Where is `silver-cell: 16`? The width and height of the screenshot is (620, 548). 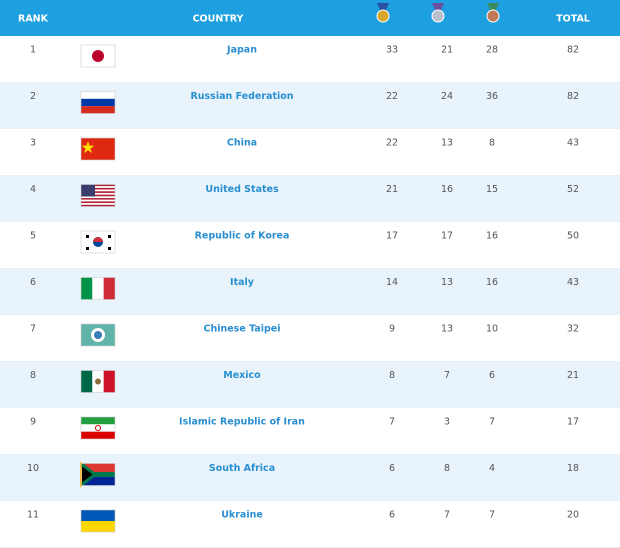
silver-cell: 16 is located at coordinates (447, 189).